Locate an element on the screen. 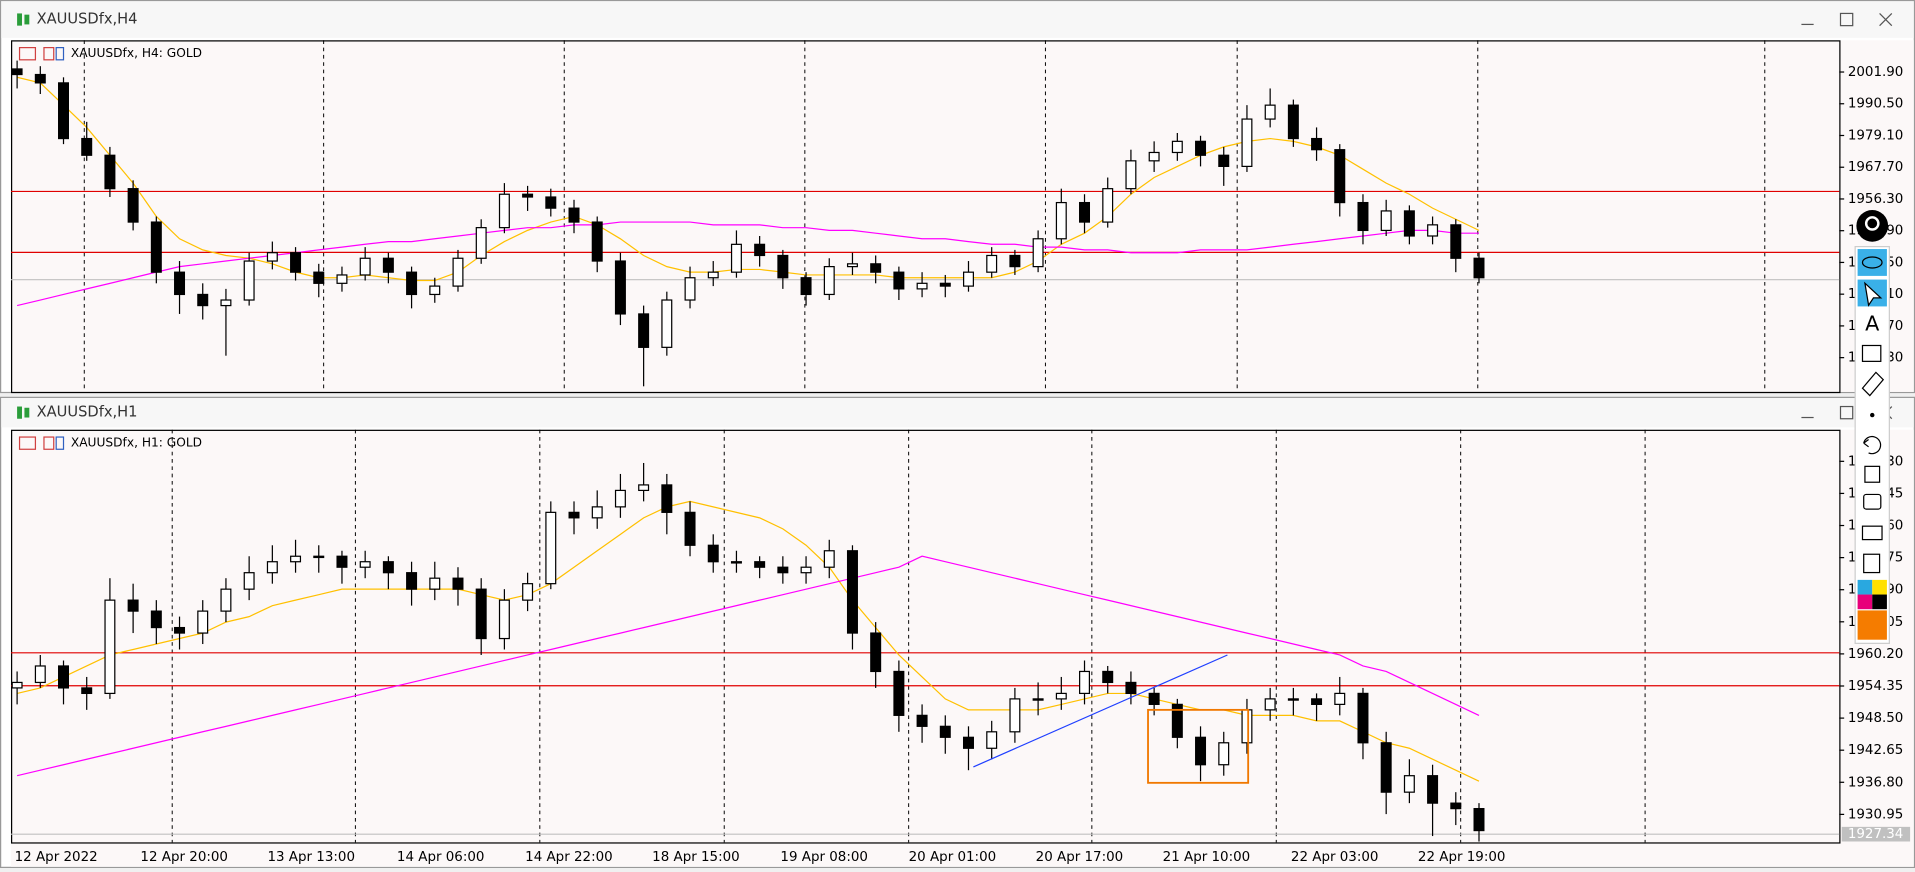 Image resolution: width=1915 pixels, height=872 pixels. current-price-label: 1927.34 is located at coordinates (1876, 834).